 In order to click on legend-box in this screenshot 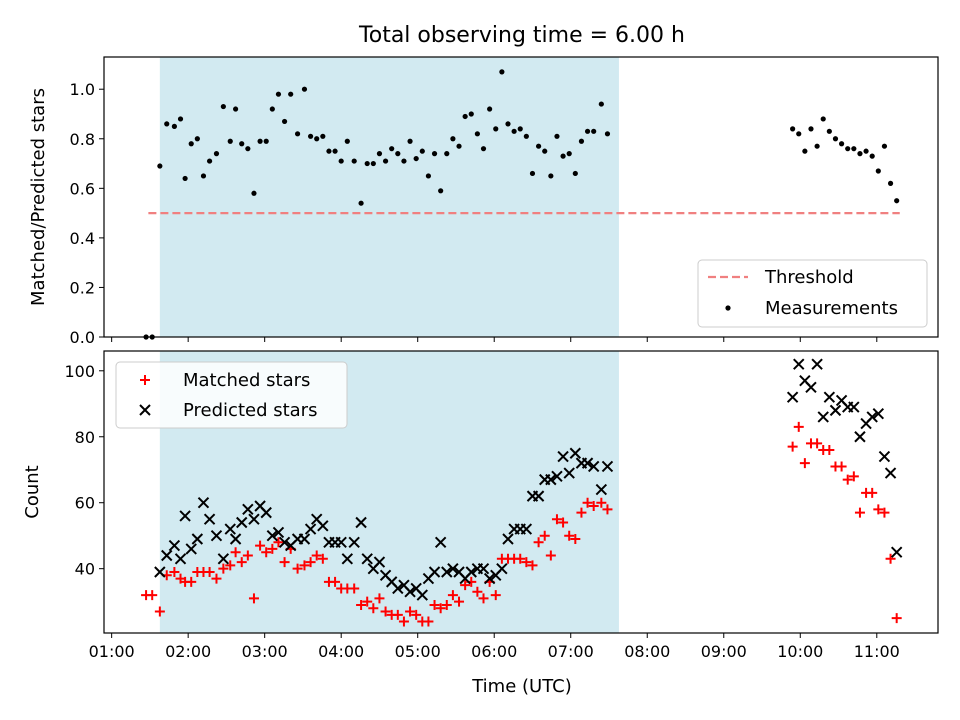, I will do `click(231, 395)`.